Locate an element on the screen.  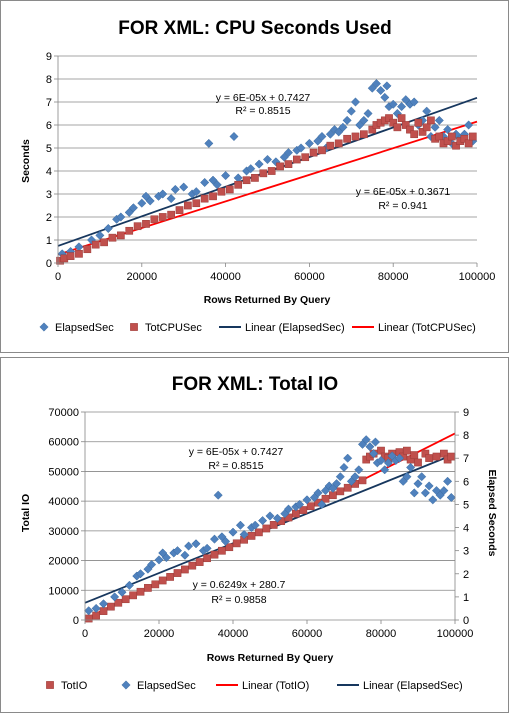
y2-tick-label: 9 is located at coordinates (466, 413).